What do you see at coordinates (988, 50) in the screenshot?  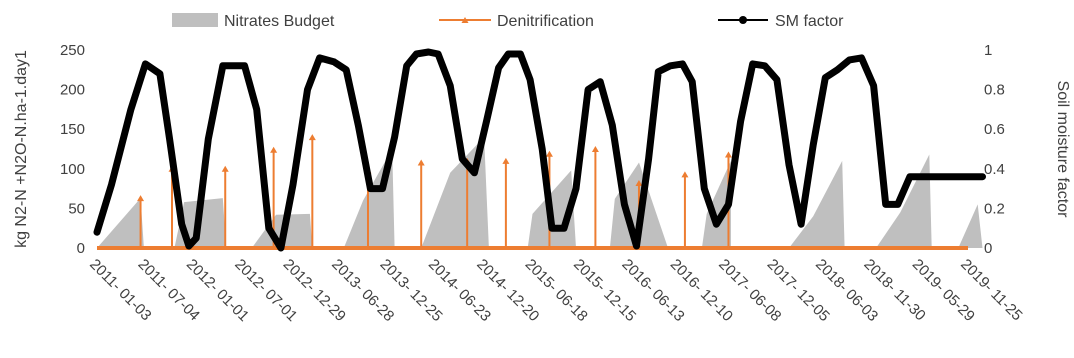 I see `y-right-tick-label: 1` at bounding box center [988, 50].